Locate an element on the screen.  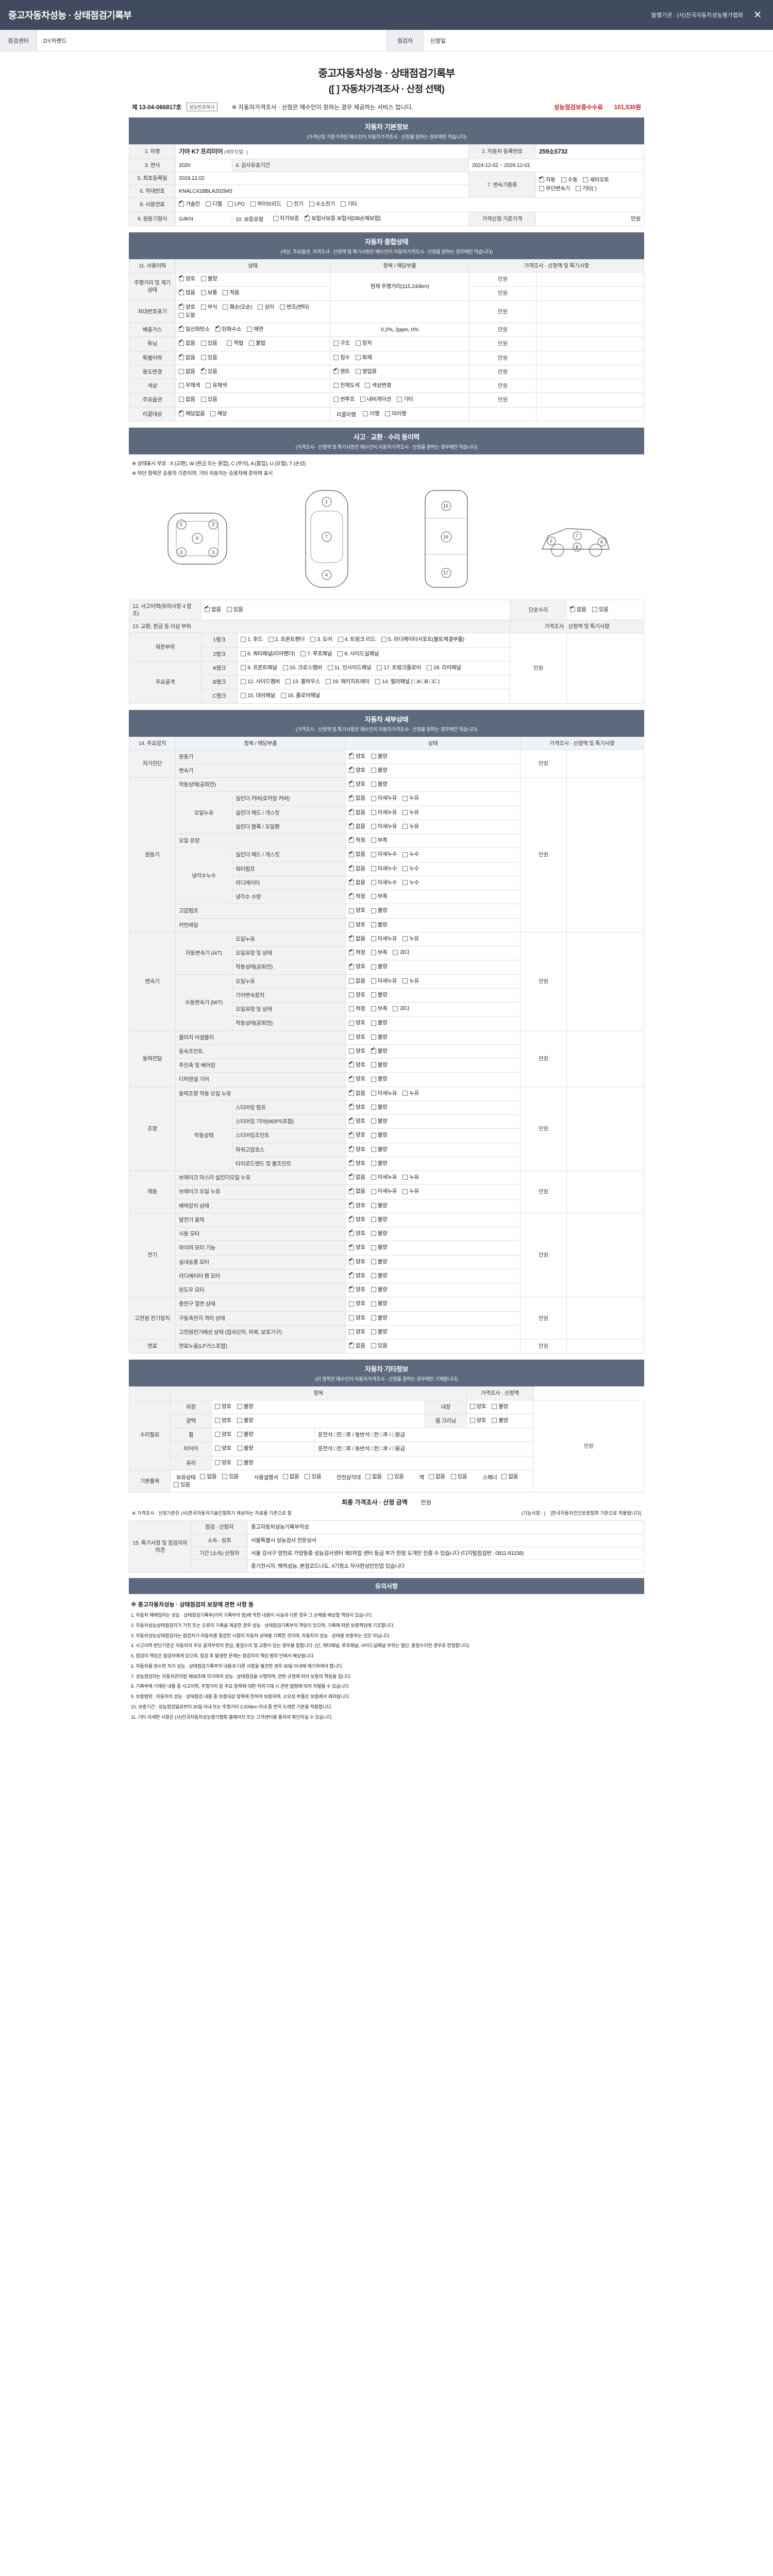
detail-state-options: 없음 미세누유 누유 is located at coordinates (432, 812).